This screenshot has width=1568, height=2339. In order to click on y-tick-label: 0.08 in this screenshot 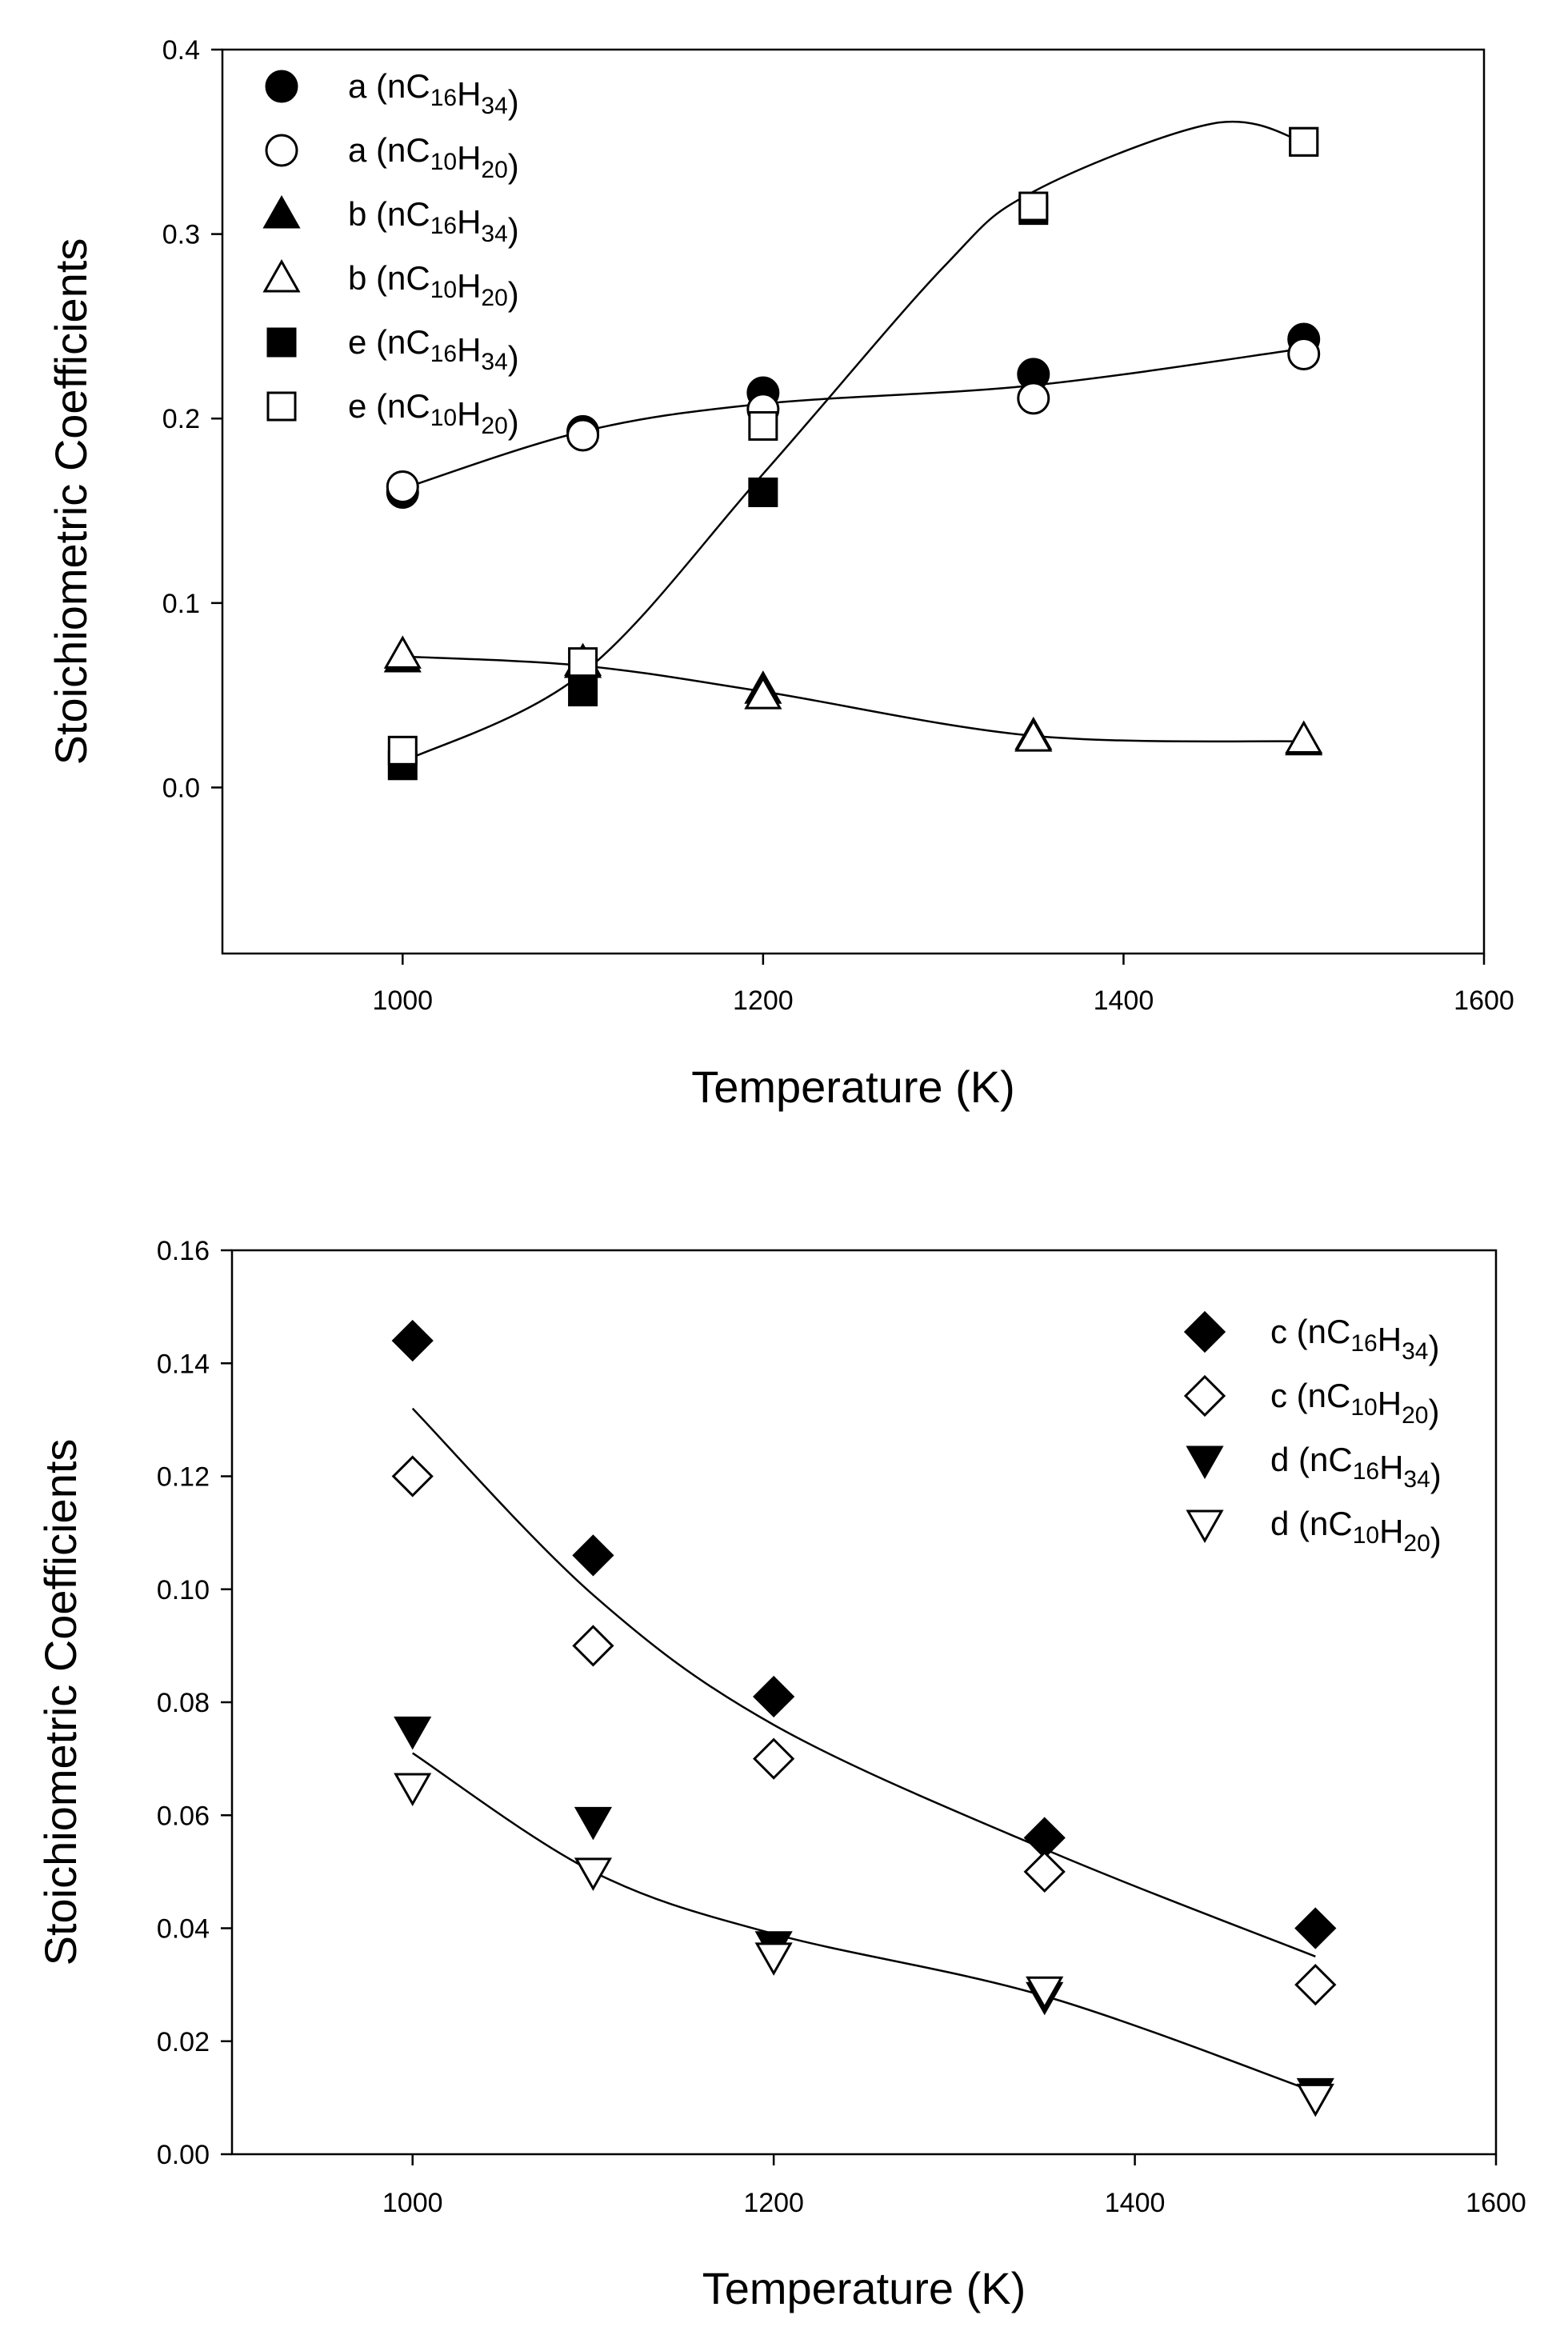, I will do `click(183, 1703)`.